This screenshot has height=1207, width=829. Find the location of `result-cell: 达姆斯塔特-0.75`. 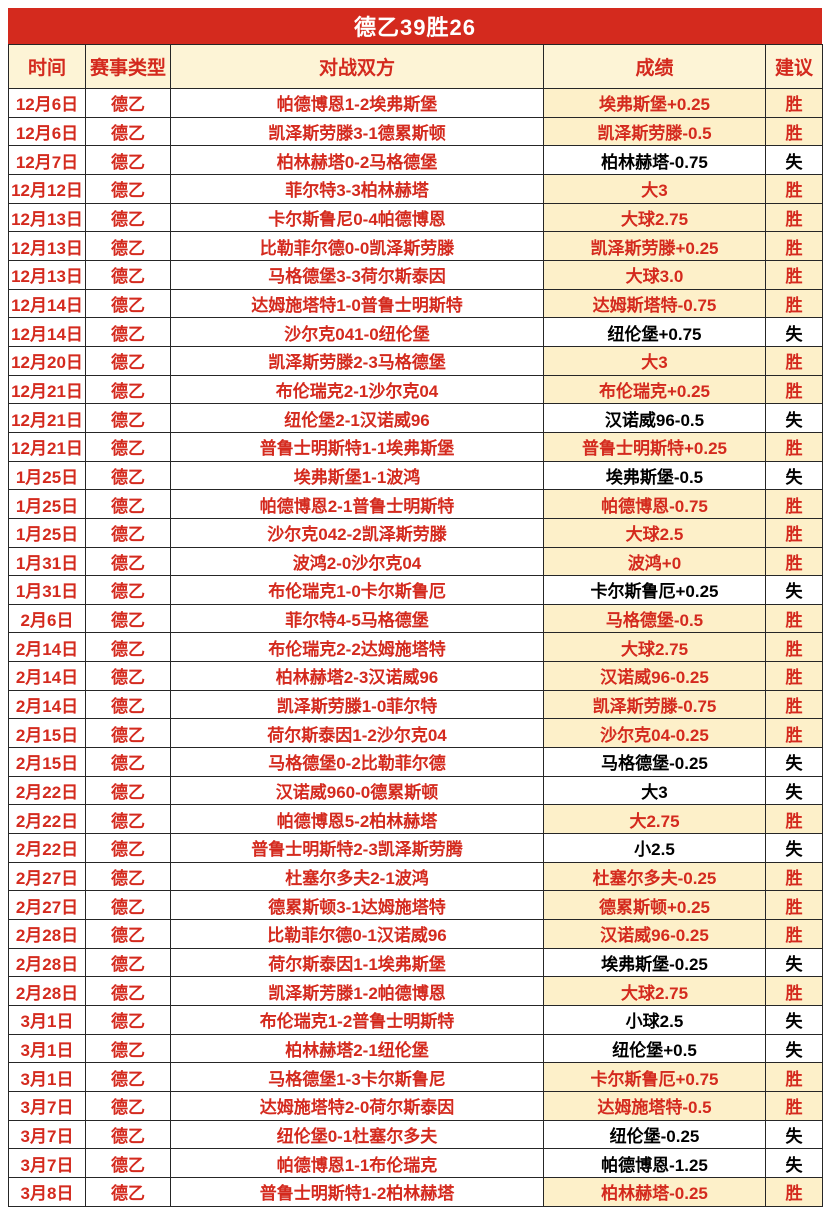

result-cell: 达姆斯塔特-0.75 is located at coordinates (654, 303).